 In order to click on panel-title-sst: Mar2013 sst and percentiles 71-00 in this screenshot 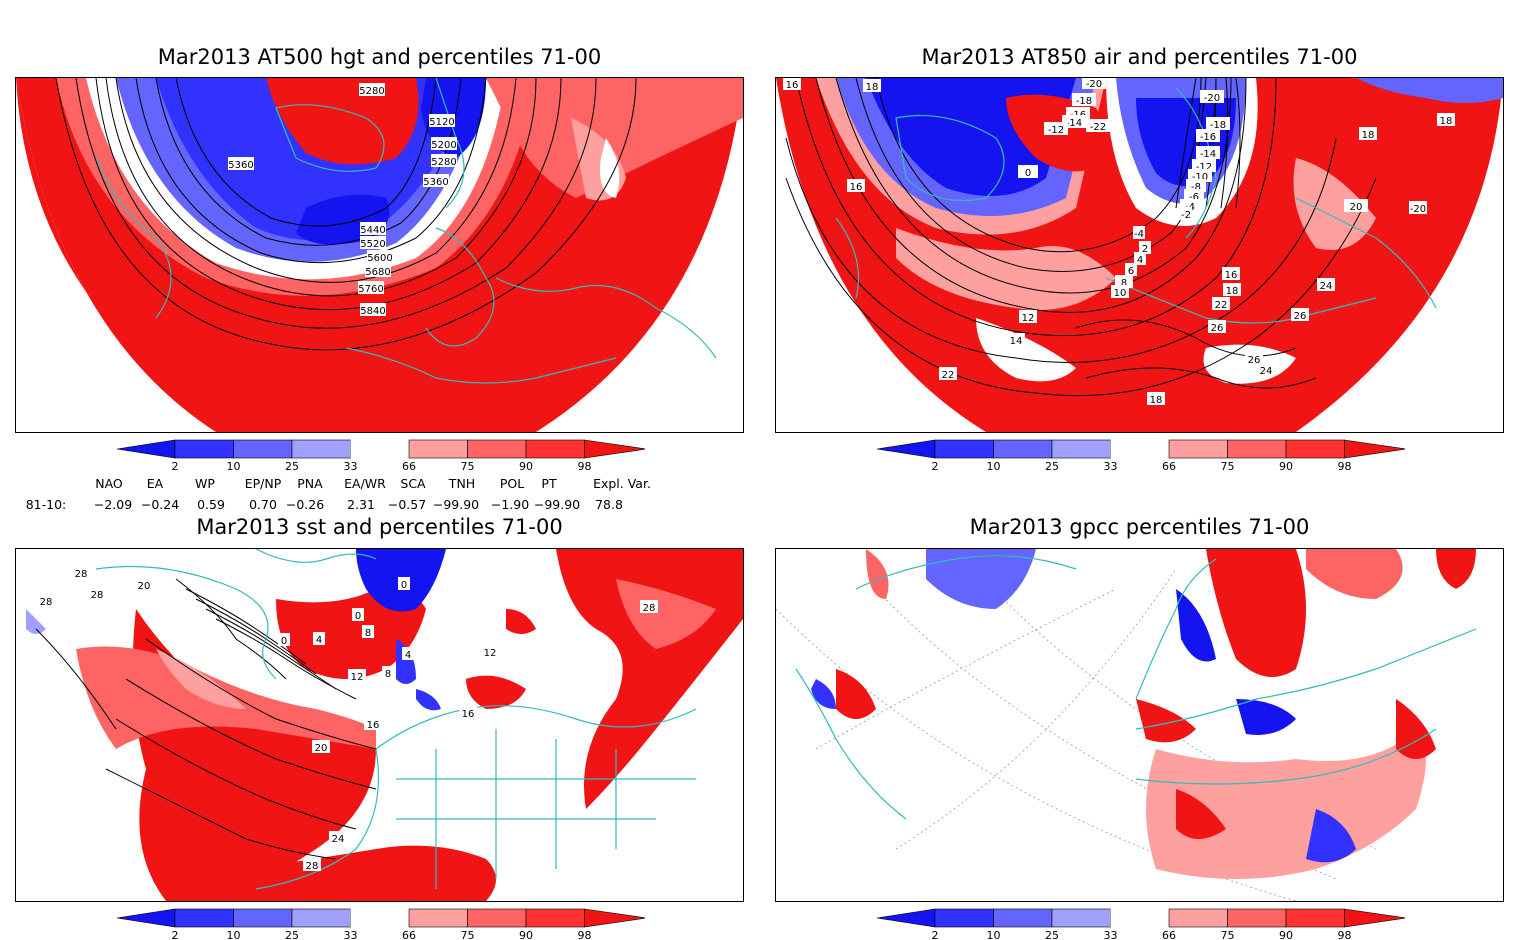, I will do `click(379, 527)`.